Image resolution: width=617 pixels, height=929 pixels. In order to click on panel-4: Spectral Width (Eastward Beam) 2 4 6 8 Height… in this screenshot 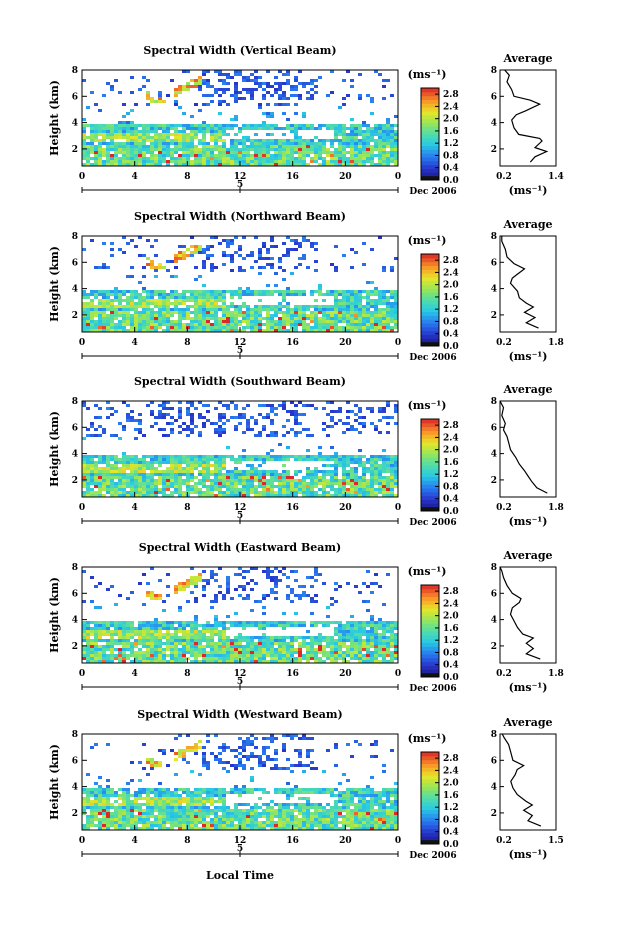, I will do `click(306, 617)`.